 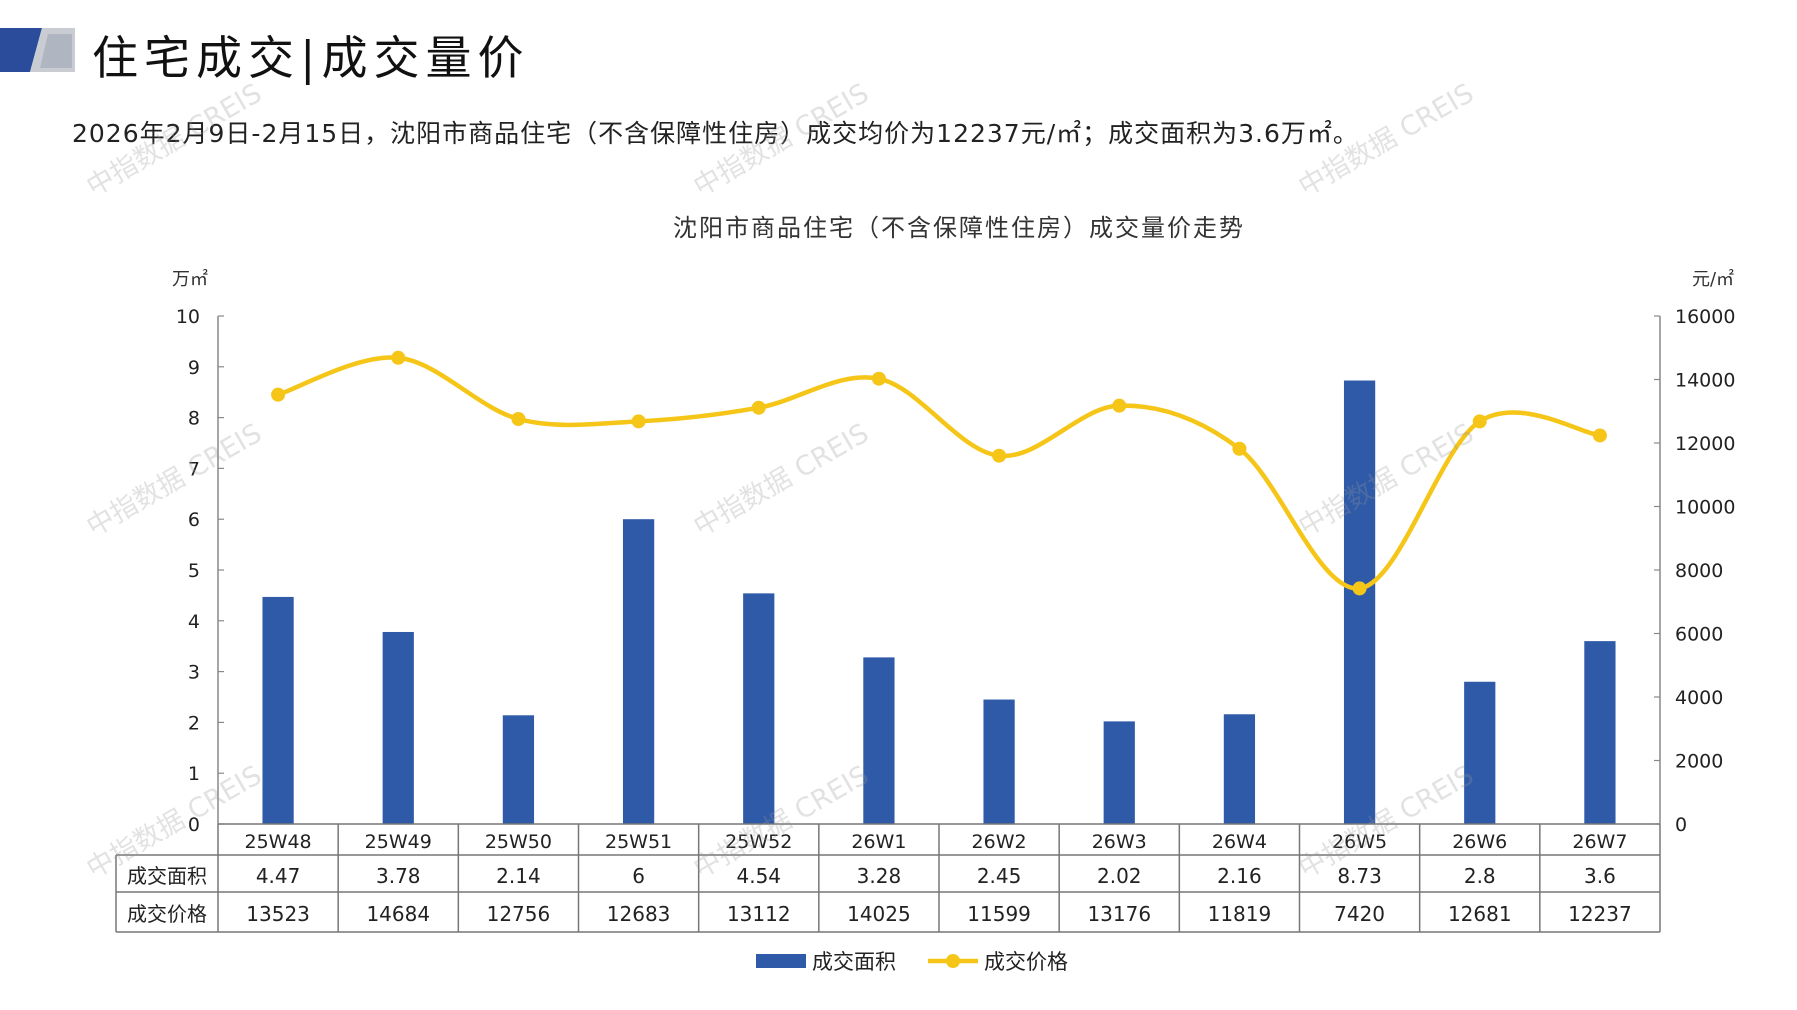 I want to click on price-point-26W7, so click(x=1599, y=435).